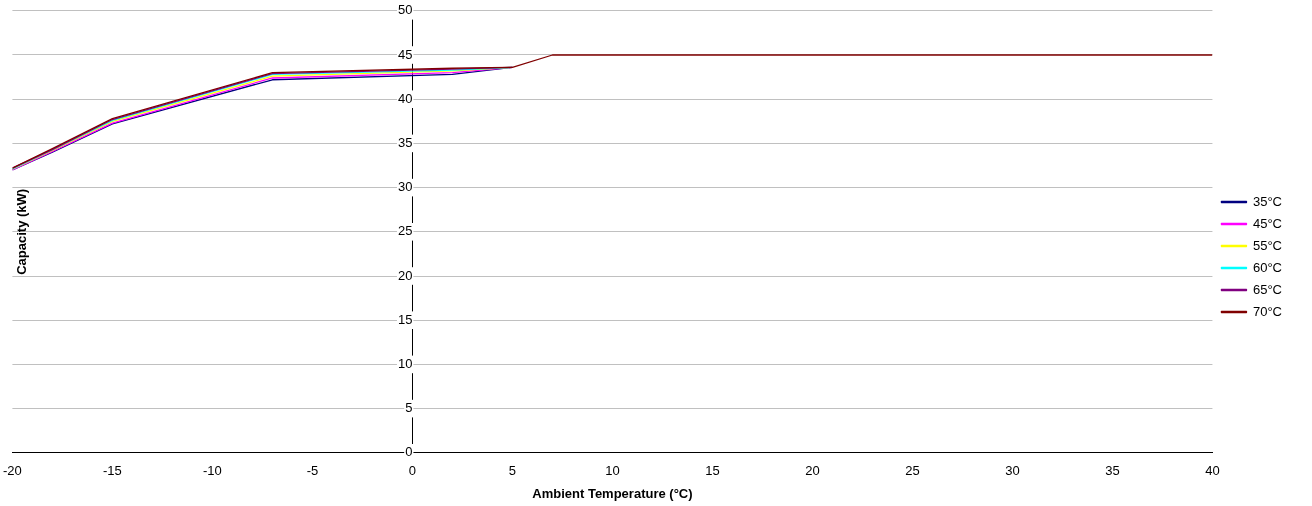 This screenshot has height=506, width=1312. What do you see at coordinates (405, 187) in the screenshot?
I see `y-tick-label: 30` at bounding box center [405, 187].